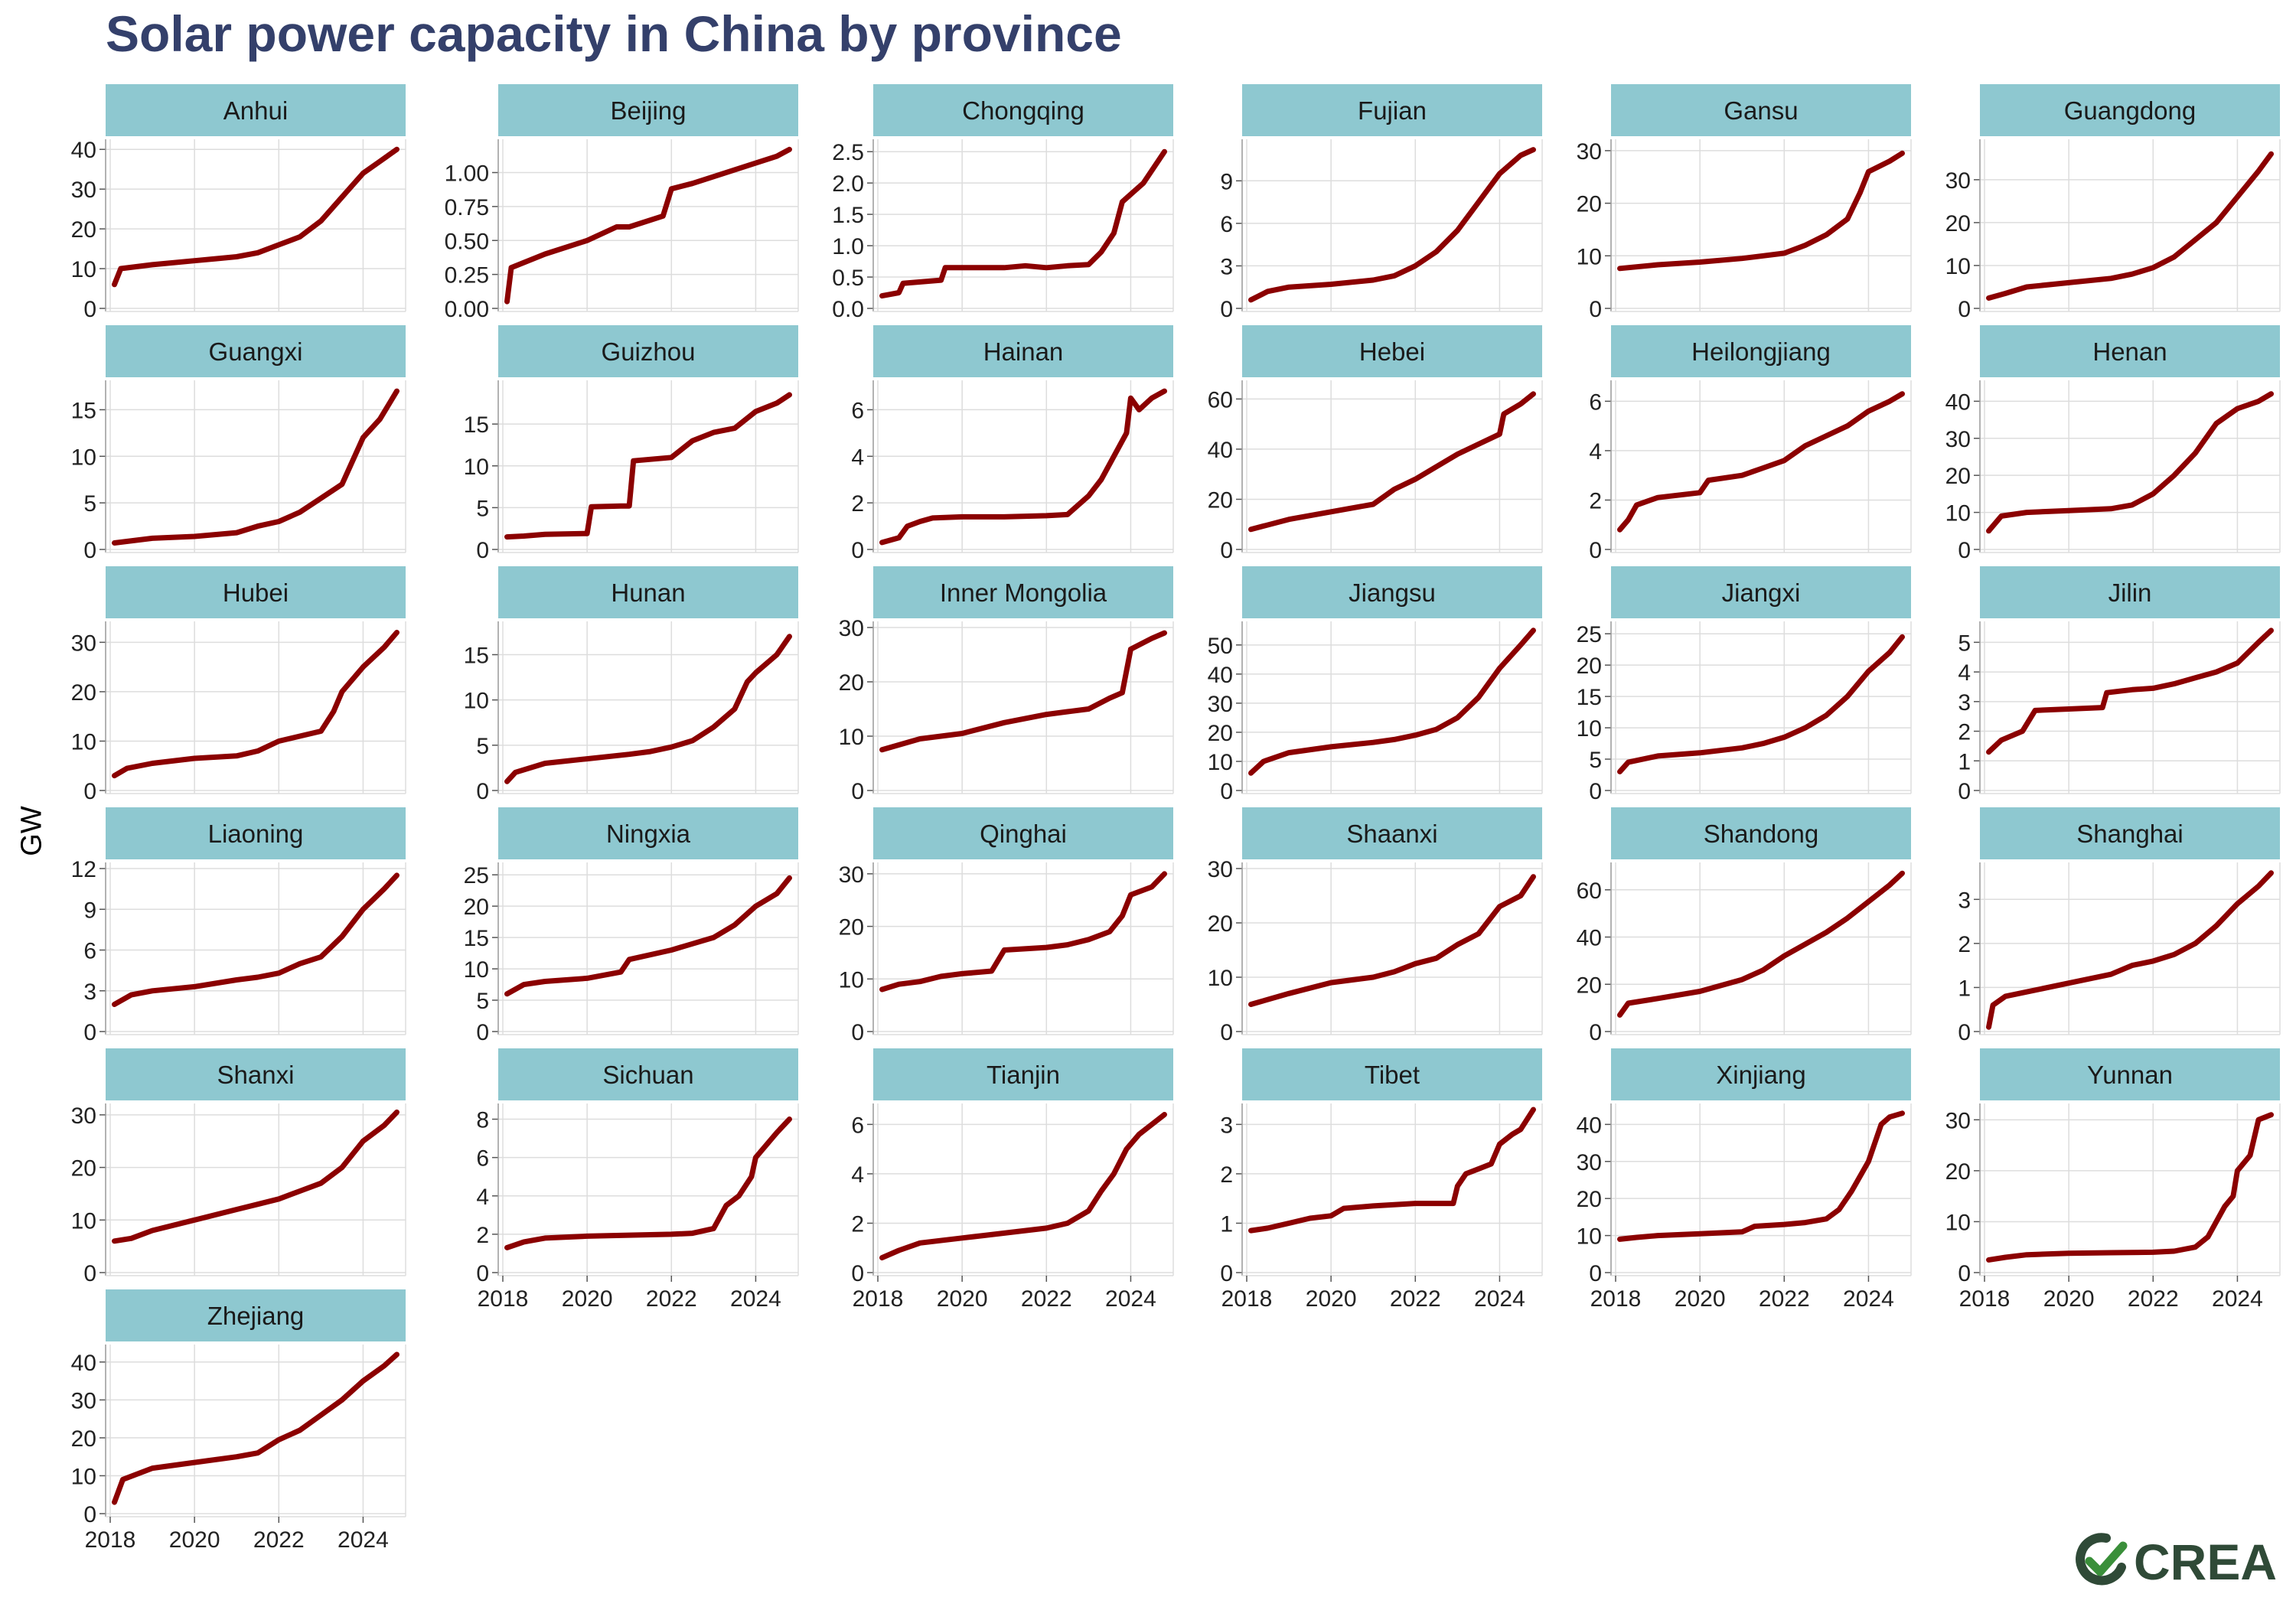  I want to click on series-line-shanxi, so click(256, 1176).